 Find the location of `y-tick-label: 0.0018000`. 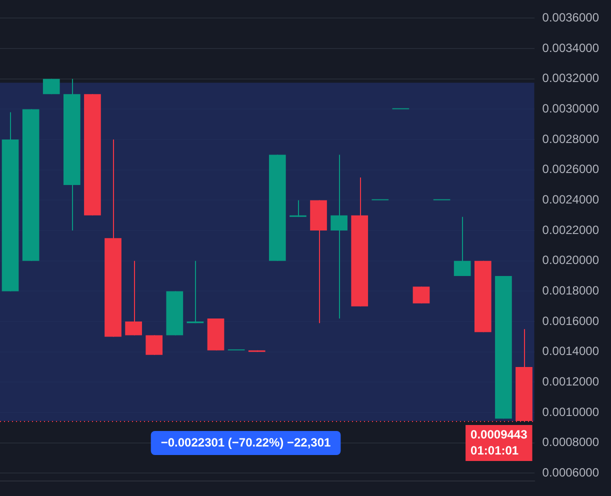

y-tick-label: 0.0018000 is located at coordinates (571, 291).